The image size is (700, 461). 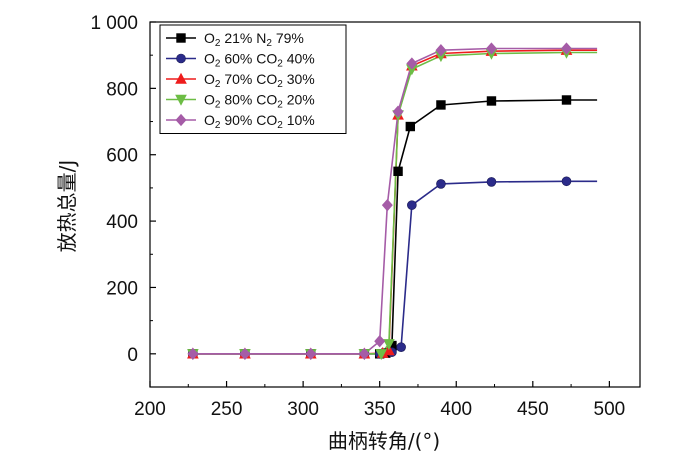 I want to click on y-axis-title: 放热总量/J, so click(x=67, y=206).